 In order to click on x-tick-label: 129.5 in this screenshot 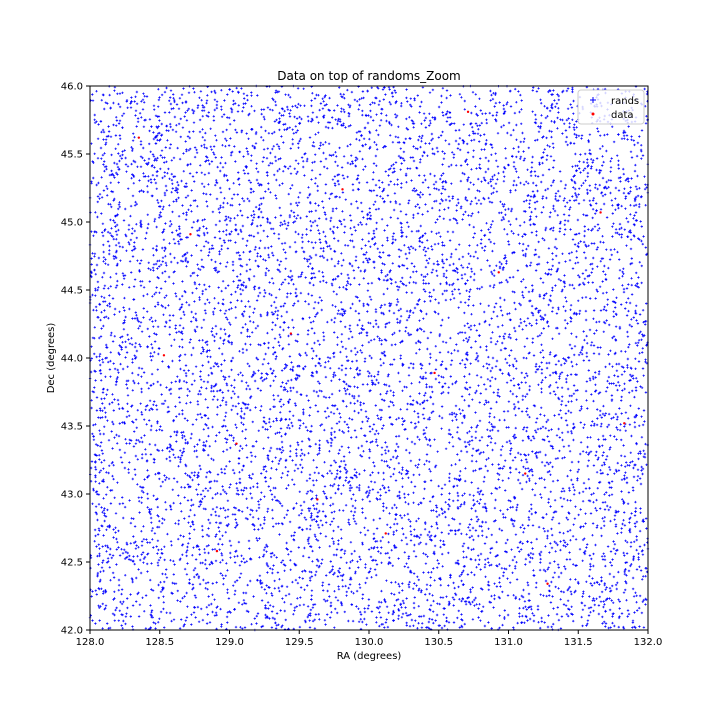, I will do `click(299, 642)`.